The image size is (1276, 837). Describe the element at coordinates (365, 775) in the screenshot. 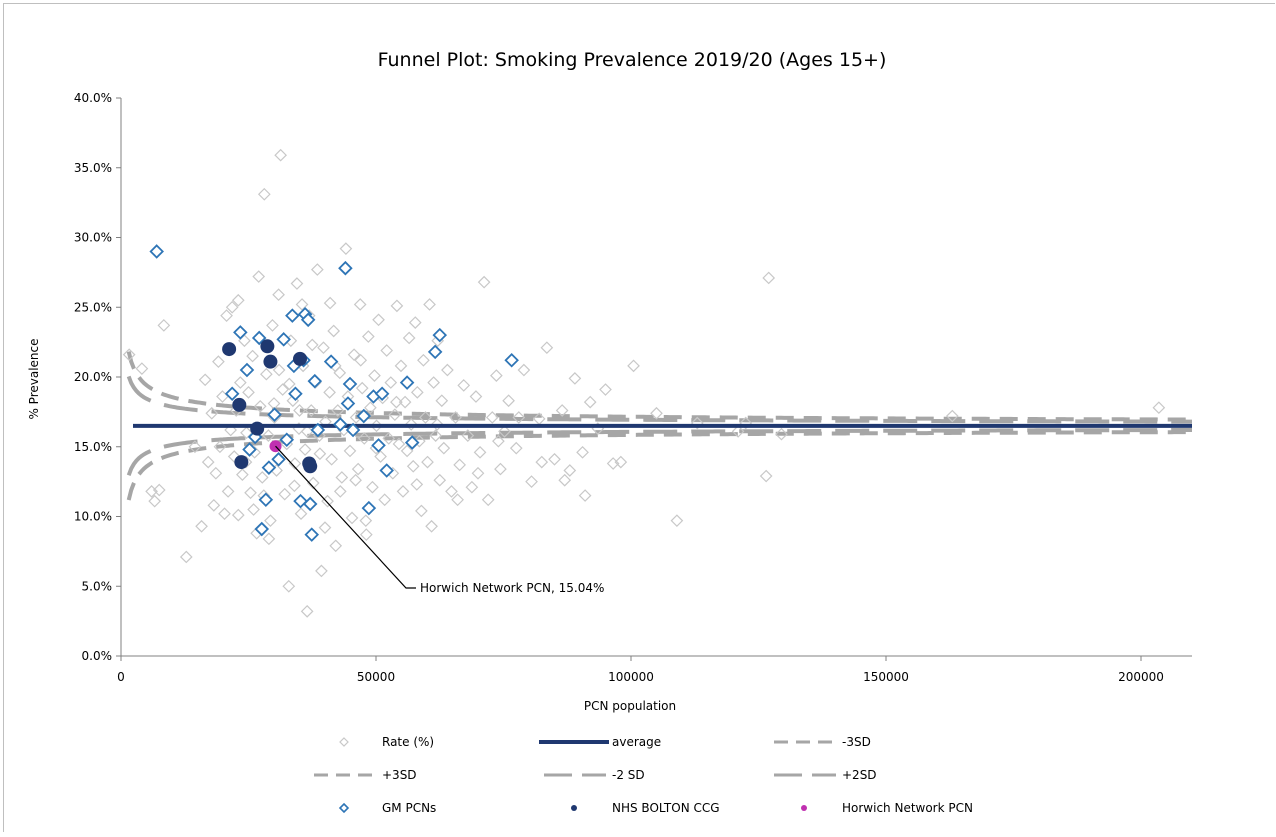

I see `legend-item: +3SD` at that location.